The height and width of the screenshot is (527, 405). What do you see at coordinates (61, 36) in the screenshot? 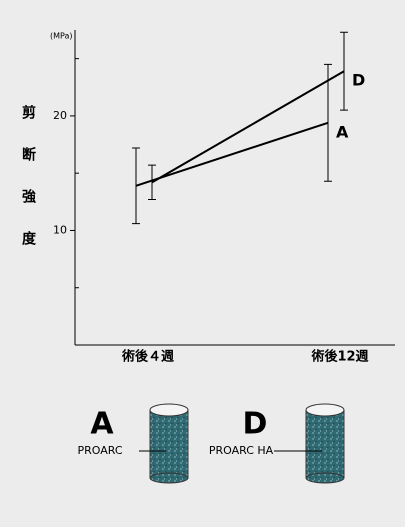
I see `y-unit: (MPa)` at bounding box center [61, 36].